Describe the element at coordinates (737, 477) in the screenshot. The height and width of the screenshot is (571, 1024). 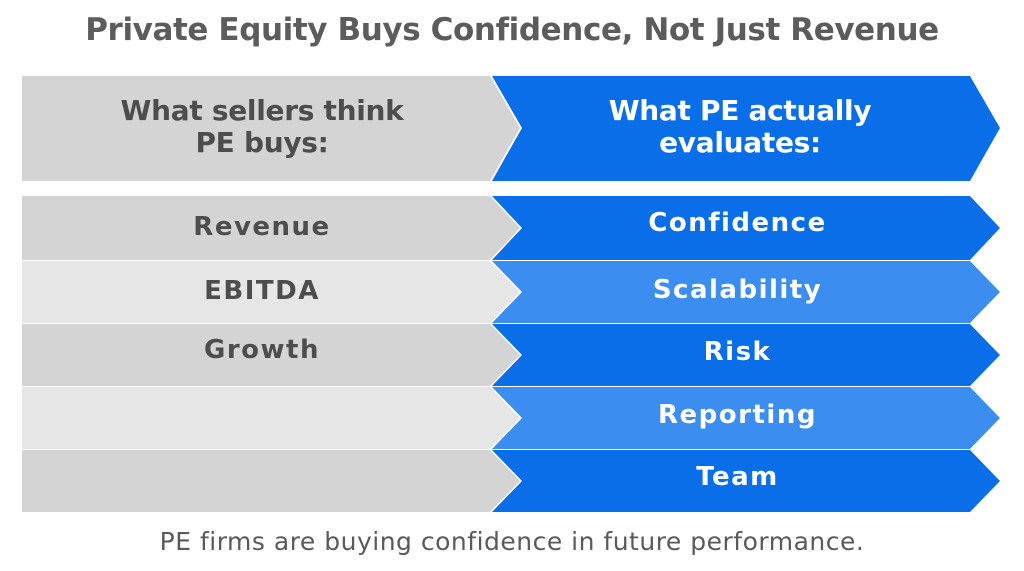
I see `pe-item-team: Team` at that location.